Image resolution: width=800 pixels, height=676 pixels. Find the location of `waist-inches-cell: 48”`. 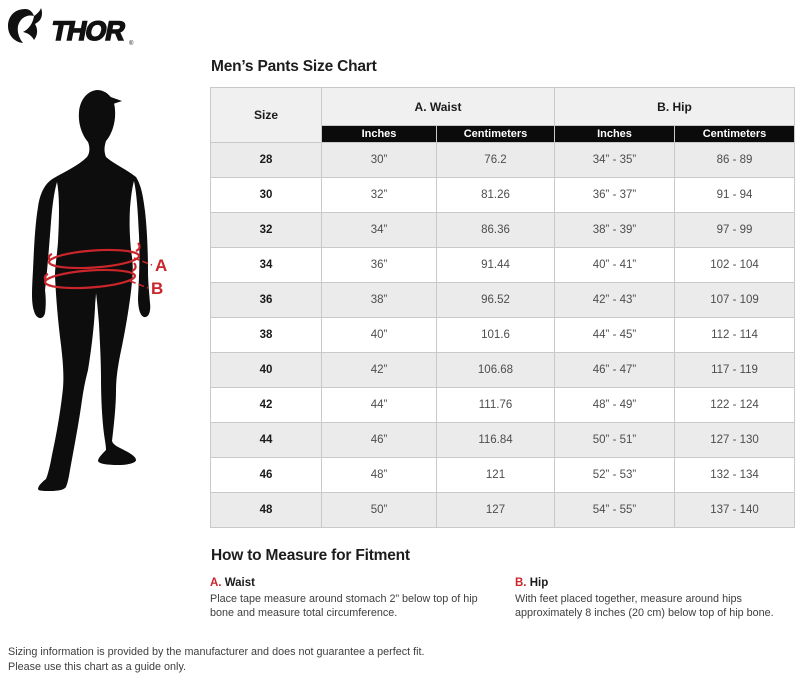

waist-inches-cell: 48” is located at coordinates (379, 475).